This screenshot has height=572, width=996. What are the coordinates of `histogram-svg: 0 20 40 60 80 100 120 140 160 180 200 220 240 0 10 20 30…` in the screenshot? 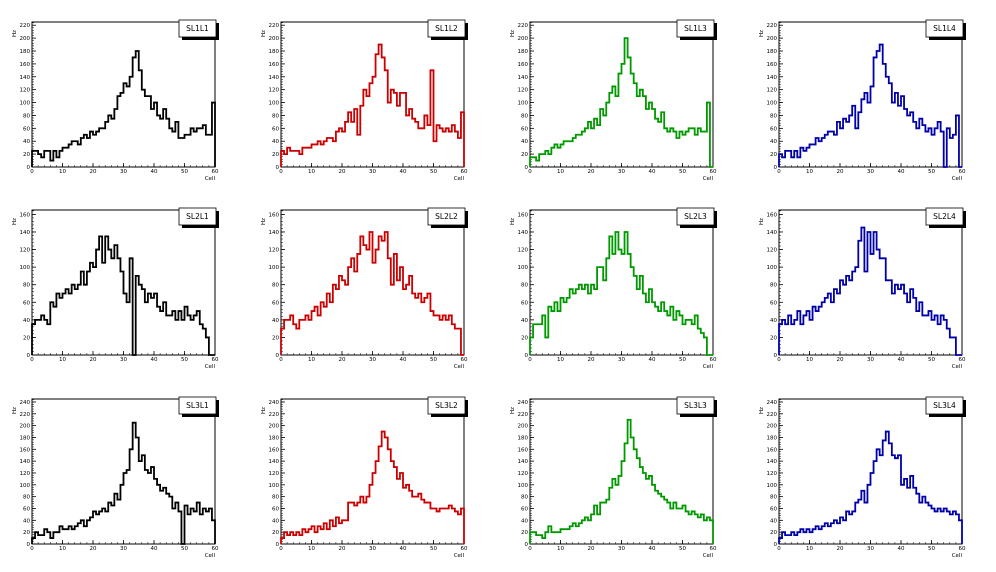 It's located at (613, 477).